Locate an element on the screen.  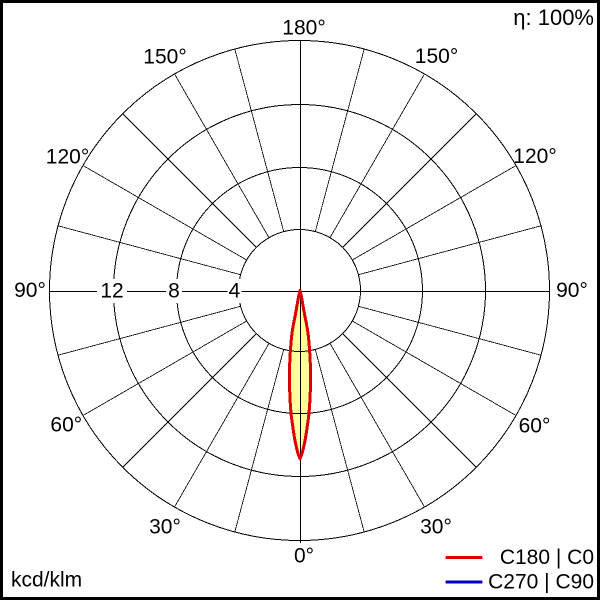
svg-text: η: 100% is located at coordinates (553, 17).